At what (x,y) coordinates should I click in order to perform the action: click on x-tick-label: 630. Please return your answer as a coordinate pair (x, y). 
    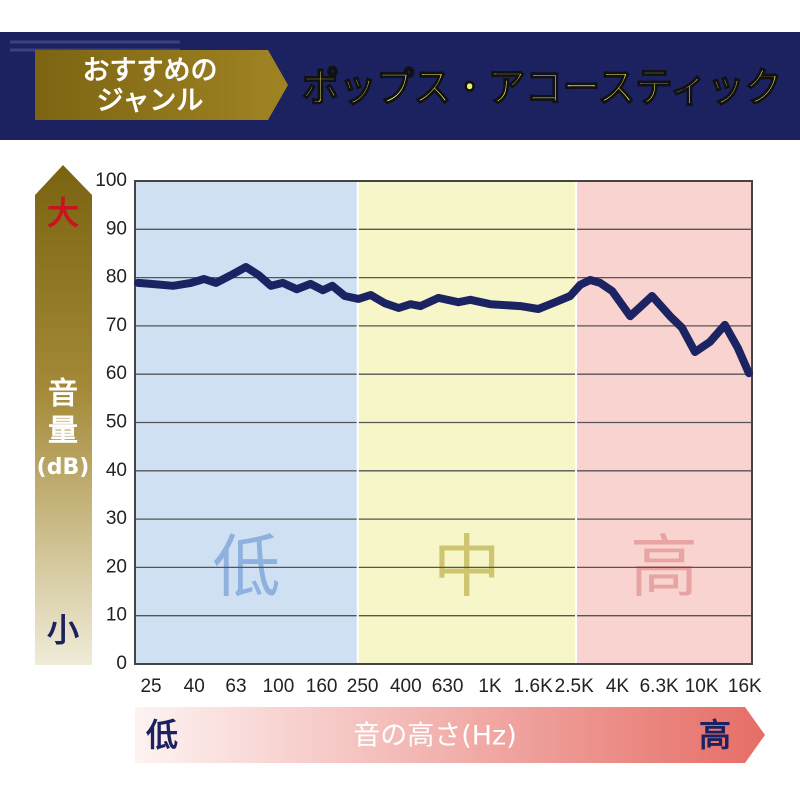
    Looking at the image, I should click on (448, 686).